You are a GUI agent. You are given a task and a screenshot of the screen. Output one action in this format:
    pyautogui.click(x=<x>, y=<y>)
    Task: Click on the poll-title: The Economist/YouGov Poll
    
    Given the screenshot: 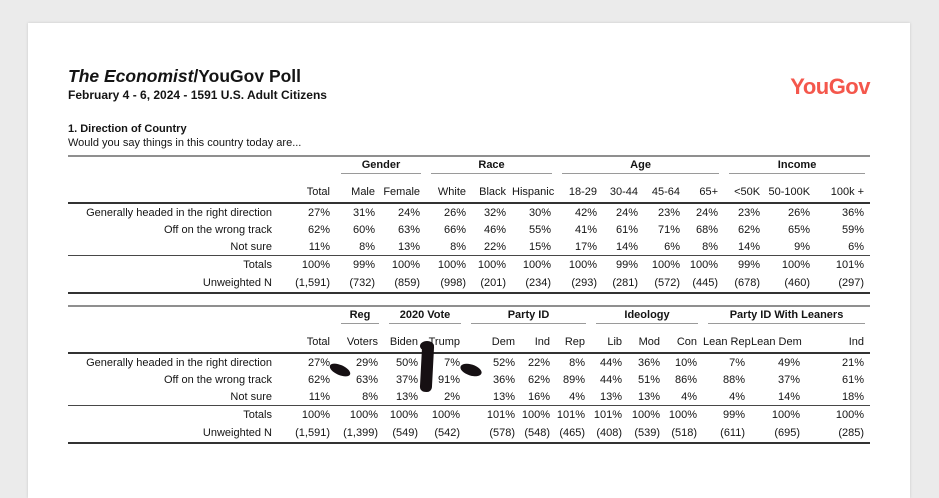 What is the action you would take?
    pyautogui.click(x=469, y=76)
    